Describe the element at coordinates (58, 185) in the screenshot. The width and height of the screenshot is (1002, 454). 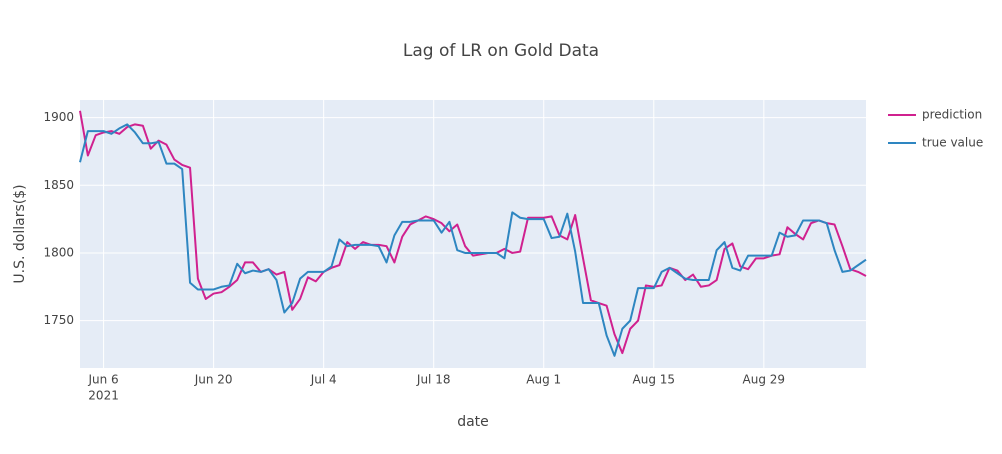
I see `y-tick-label: 1850` at that location.